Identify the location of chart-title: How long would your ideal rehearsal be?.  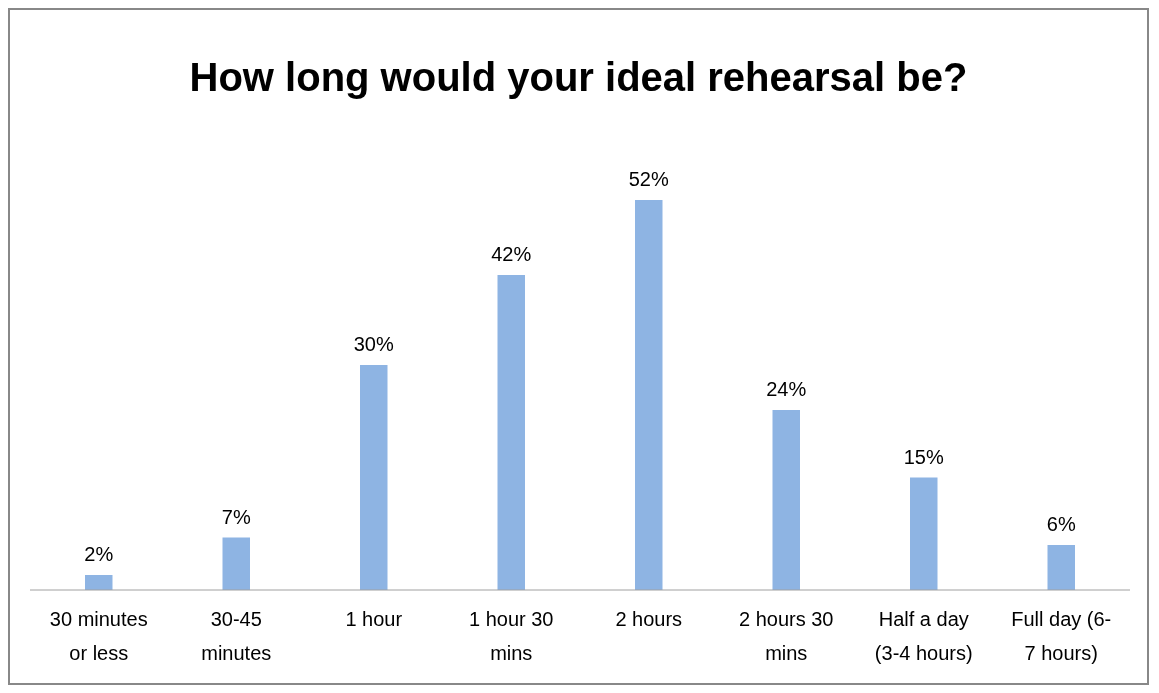
(578, 77).